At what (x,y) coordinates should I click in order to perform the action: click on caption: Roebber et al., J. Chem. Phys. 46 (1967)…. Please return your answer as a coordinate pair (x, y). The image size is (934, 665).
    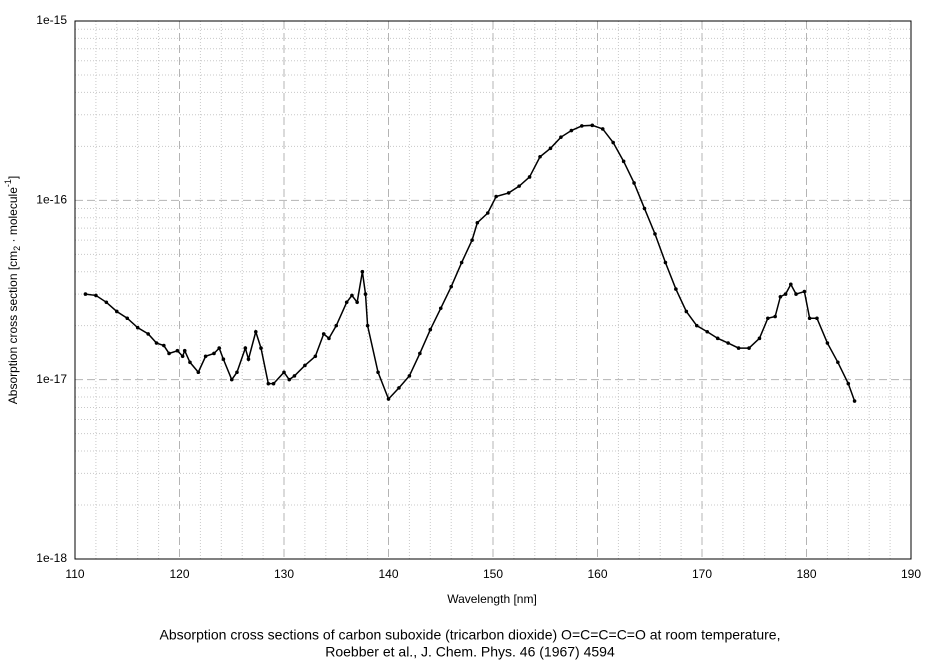
    Looking at the image, I should click on (470, 652).